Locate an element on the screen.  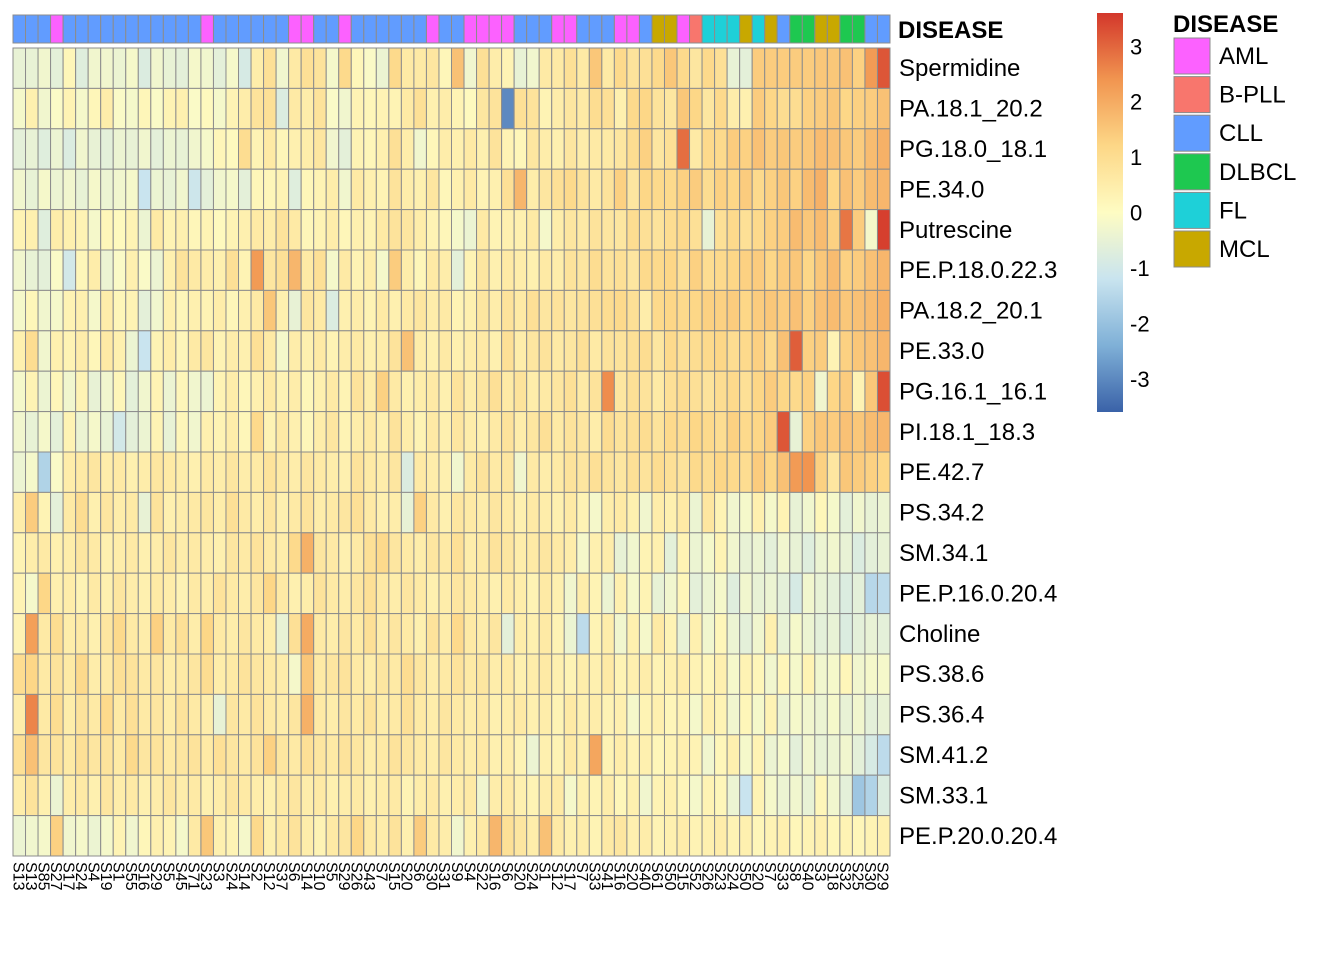
color-scale-tick-label: -1 is located at coordinates (1140, 268).